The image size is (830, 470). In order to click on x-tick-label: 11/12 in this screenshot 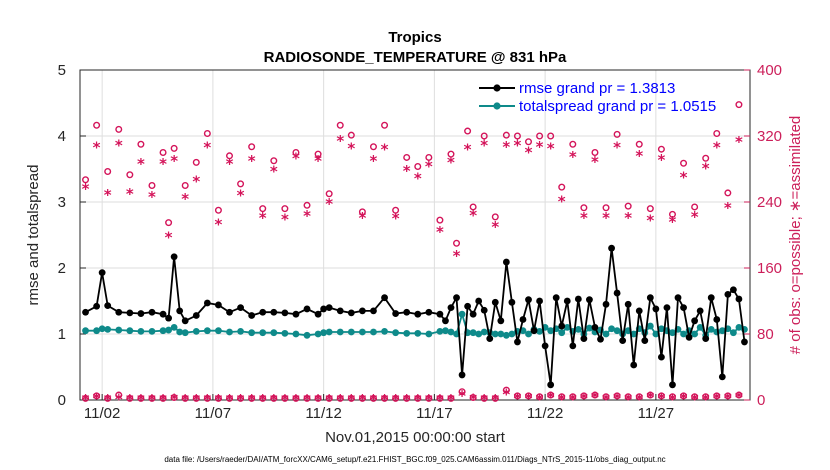, I will do `click(323, 413)`.